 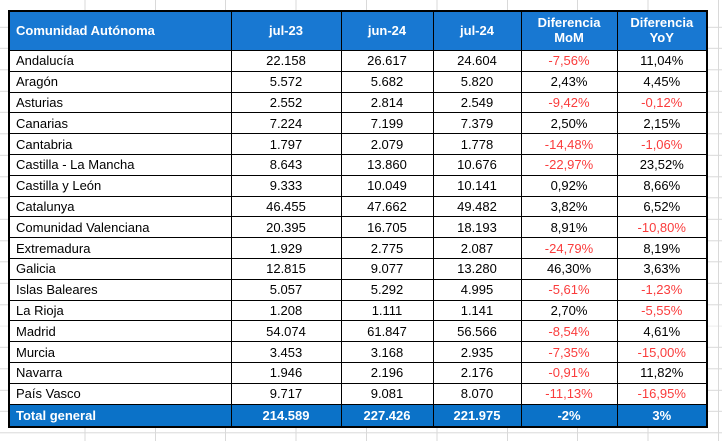 I want to click on region-cell: Cantabria, so click(x=120, y=144).